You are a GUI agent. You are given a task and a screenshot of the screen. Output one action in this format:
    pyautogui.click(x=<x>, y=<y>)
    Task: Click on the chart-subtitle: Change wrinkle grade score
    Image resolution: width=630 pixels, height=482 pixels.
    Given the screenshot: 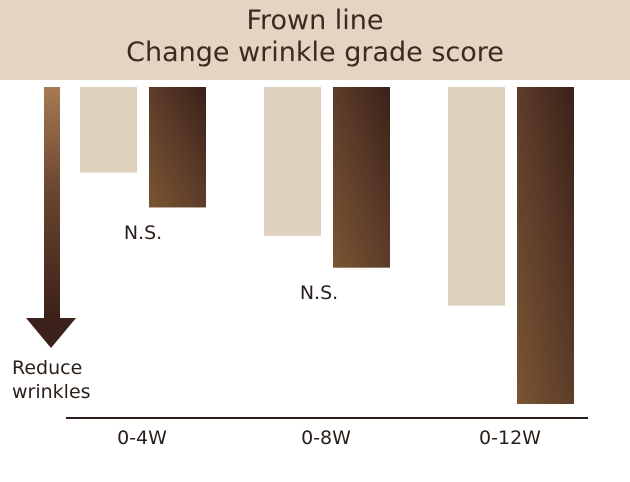 What is the action you would take?
    pyautogui.click(x=315, y=52)
    